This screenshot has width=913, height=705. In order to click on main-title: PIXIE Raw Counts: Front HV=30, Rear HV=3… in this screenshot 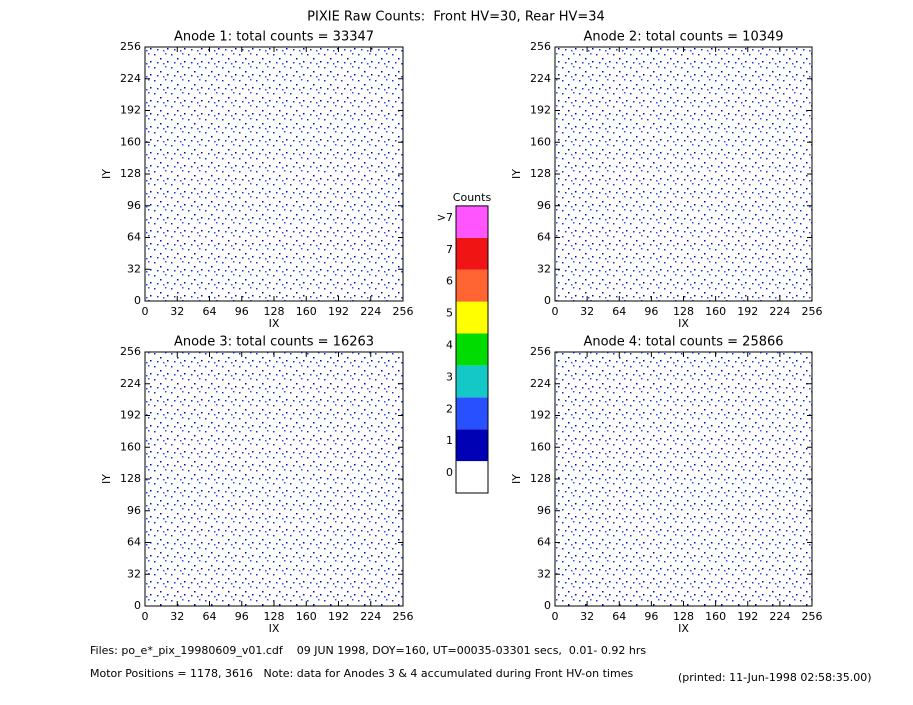, I will do `click(456, 17)`.